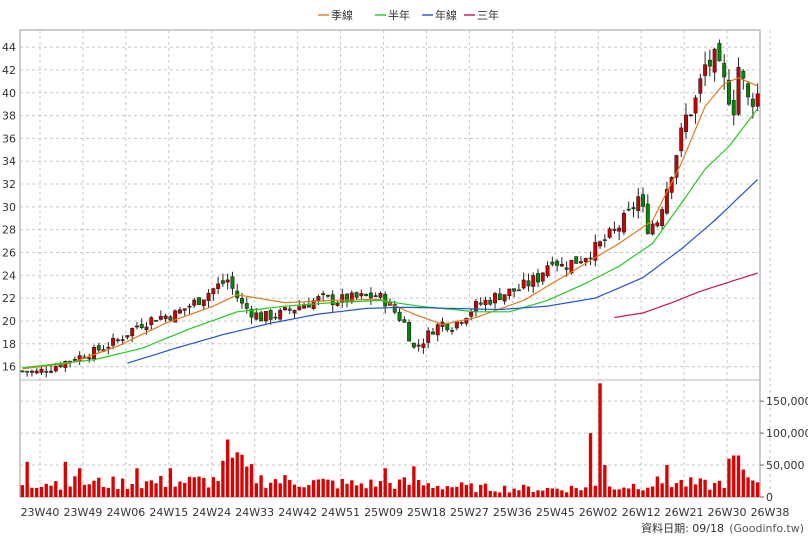 The image size is (808, 544). I want to click on volume-tick-label: 50,000, so click(785, 465).